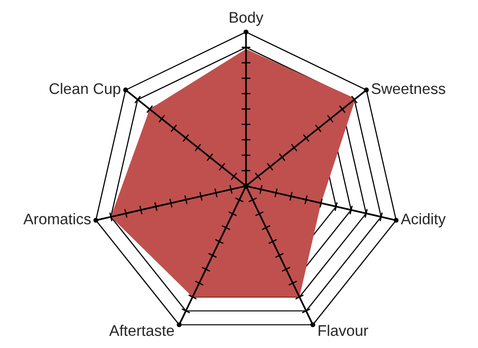 The height and width of the screenshot is (348, 478). I want to click on spoke-label: Body, so click(247, 19).